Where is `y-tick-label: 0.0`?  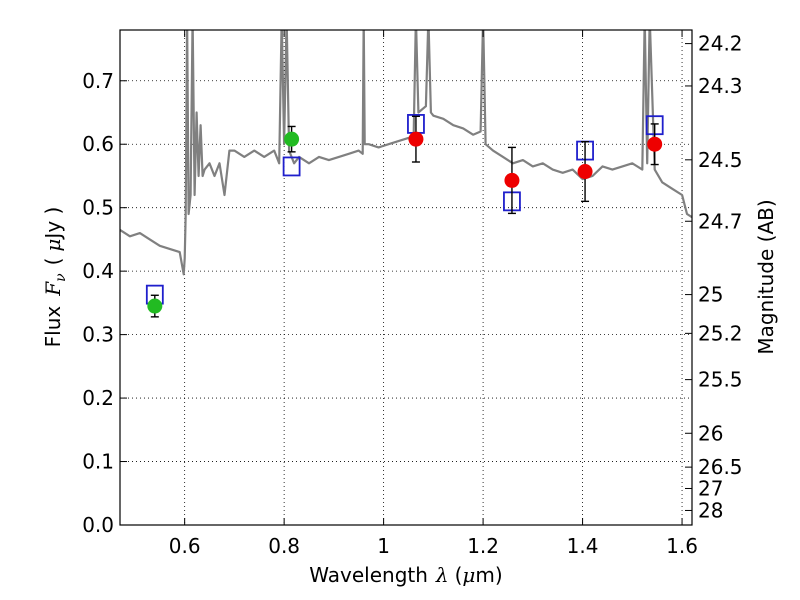
y-tick-label: 0.0 is located at coordinates (98, 525).